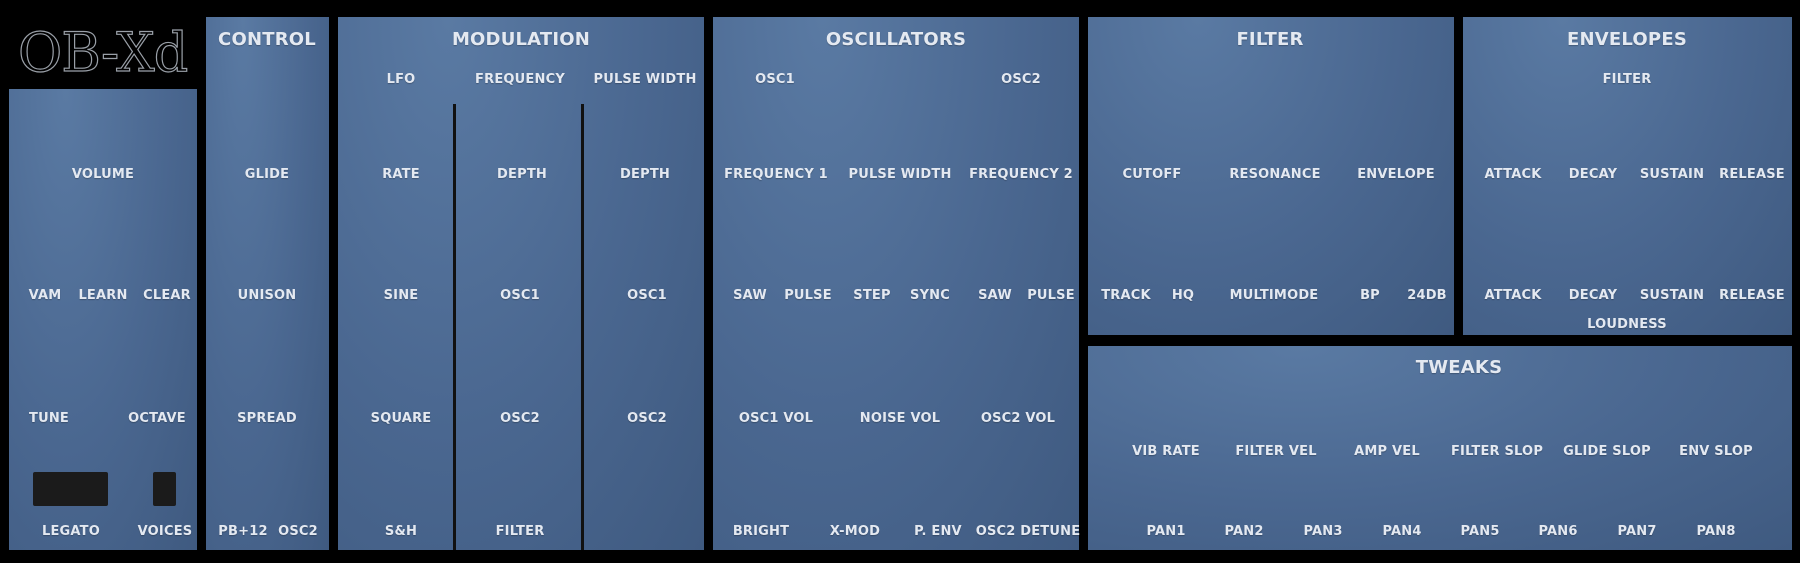 The image size is (1800, 563). I want to click on vam-button-label: VAM, so click(45, 295).